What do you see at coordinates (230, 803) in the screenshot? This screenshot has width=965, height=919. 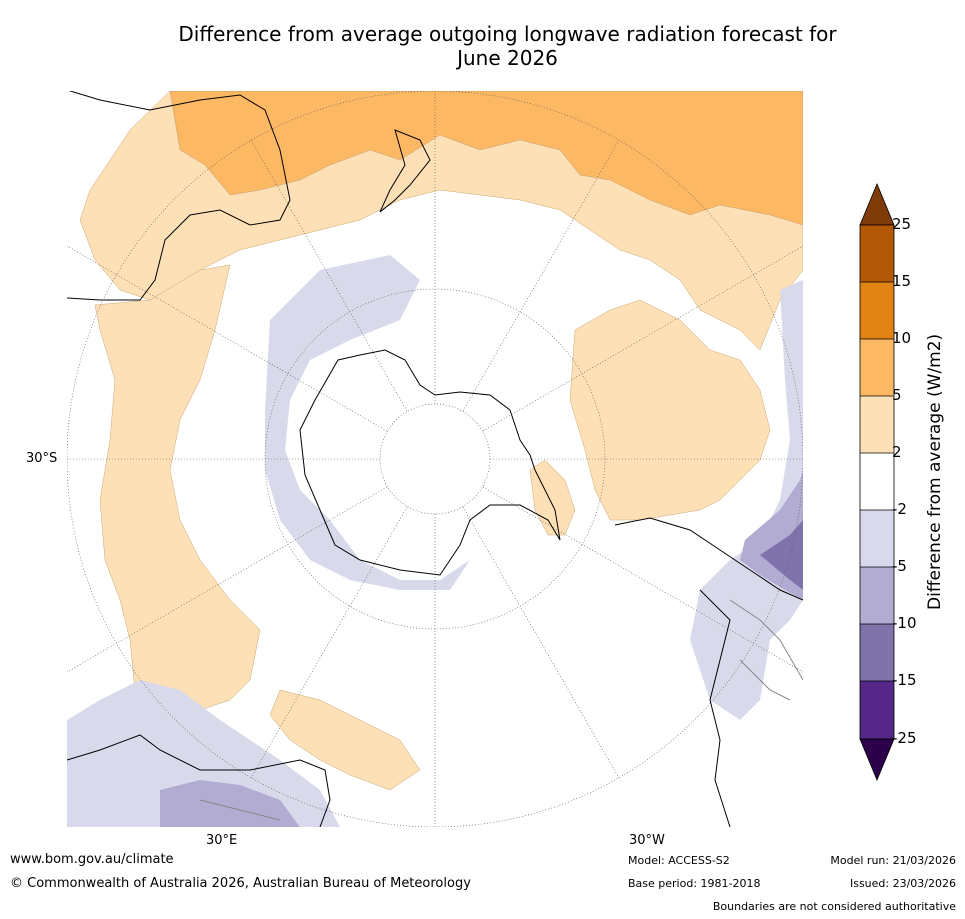 I see `anomaly-negative-southwest-mod` at bounding box center [230, 803].